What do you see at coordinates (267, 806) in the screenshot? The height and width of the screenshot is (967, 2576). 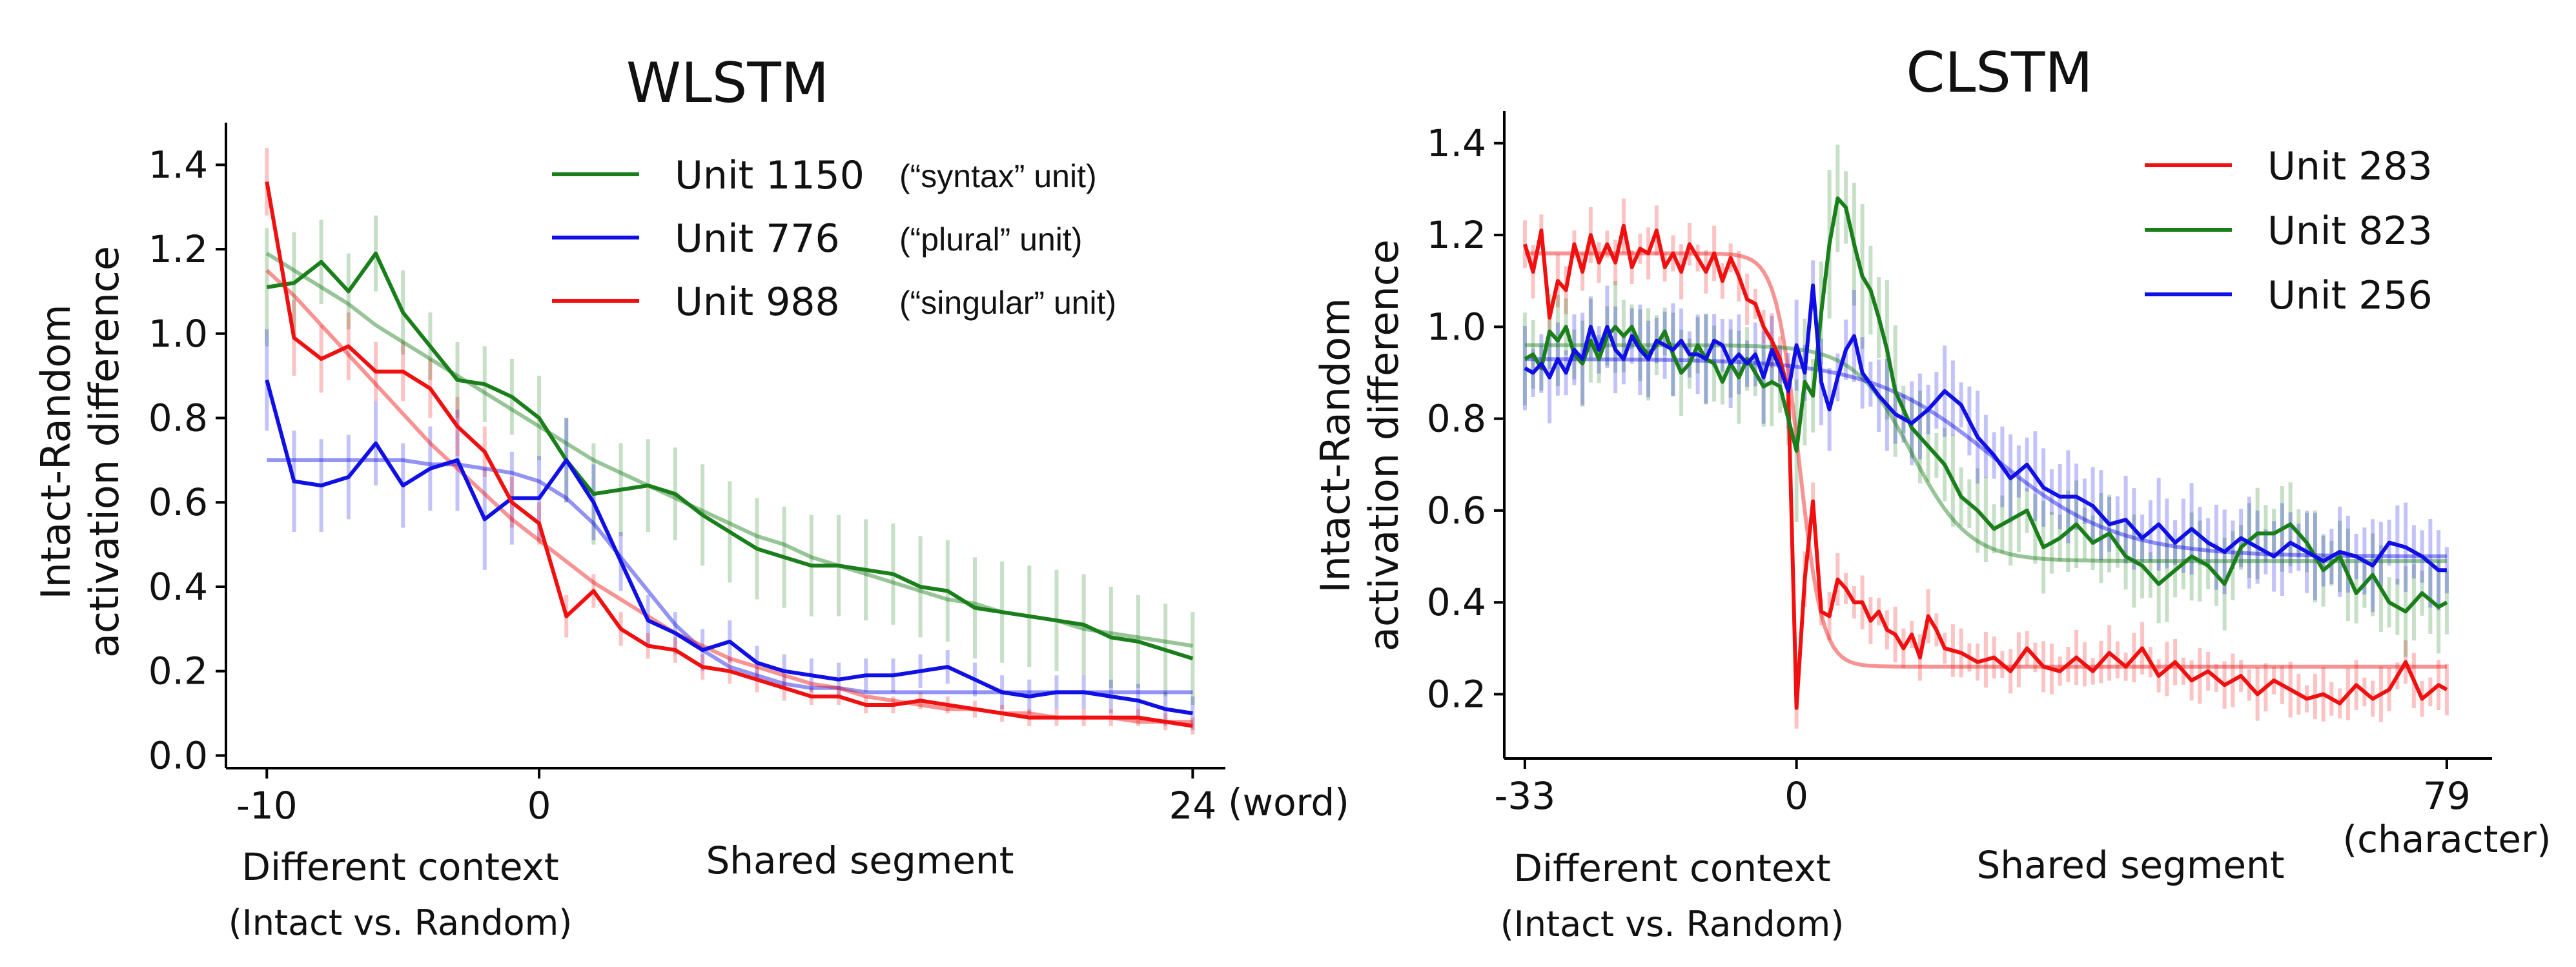 I see `x-tick-label: -10` at bounding box center [267, 806].